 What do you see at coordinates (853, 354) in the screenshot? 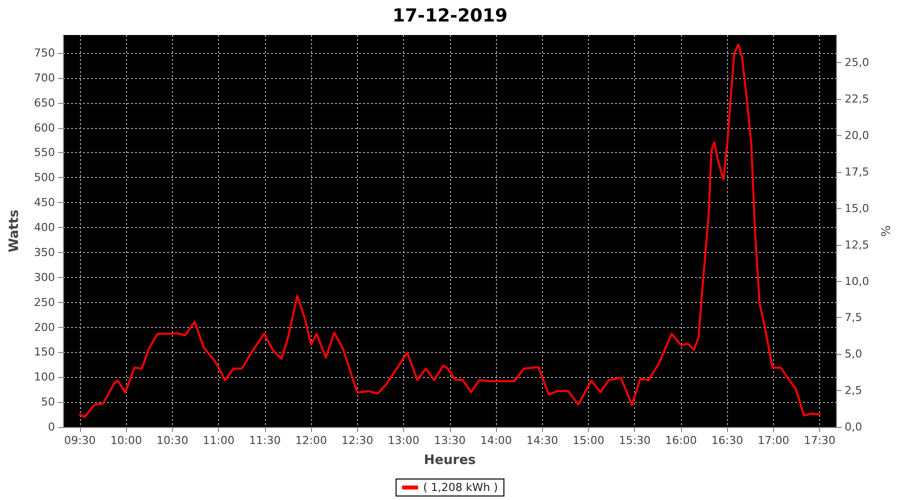
I see `y2-tick-label: 5,0` at bounding box center [853, 354].